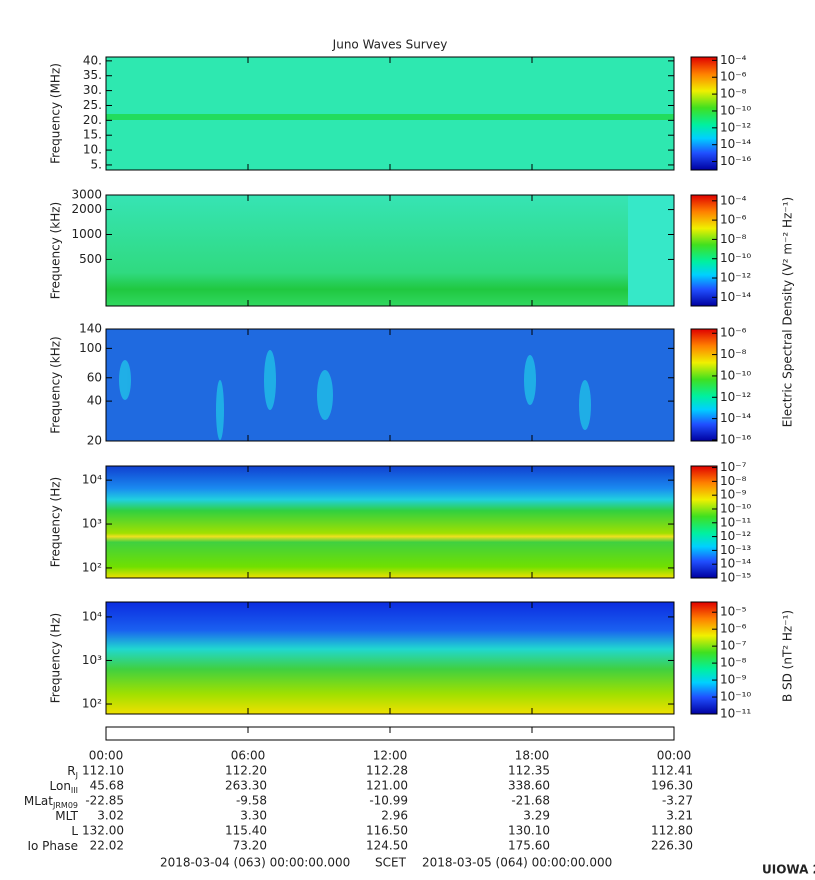 This screenshot has height=880, width=815. What do you see at coordinates (536, 816) in the screenshot?
I see `row-value: 3.29` at bounding box center [536, 816].